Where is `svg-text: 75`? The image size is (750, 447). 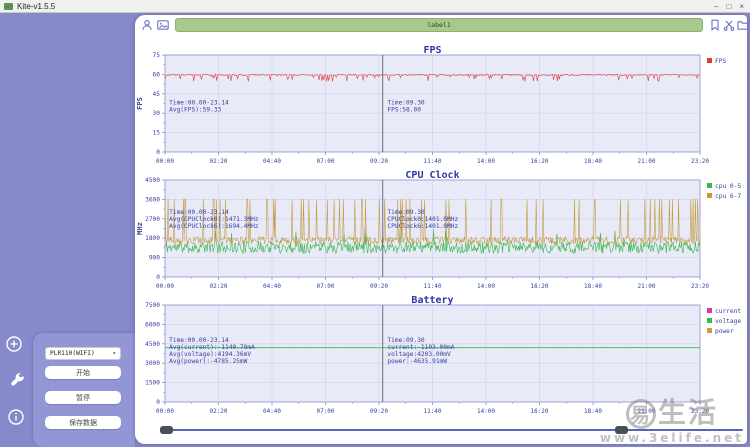 svg-text: 75 is located at coordinates (157, 55).